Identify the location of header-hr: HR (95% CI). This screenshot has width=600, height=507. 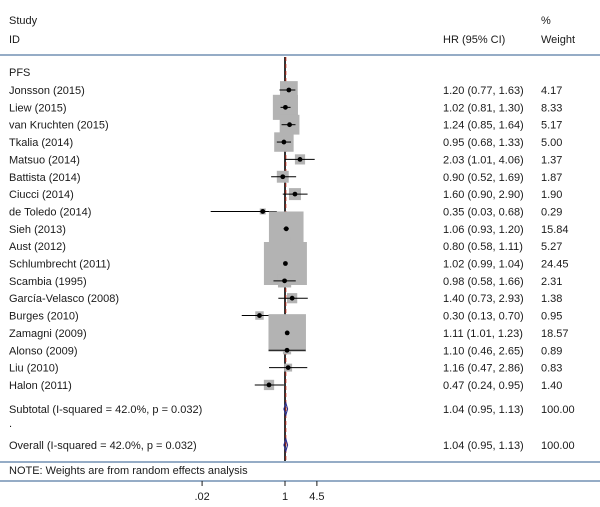
(474, 40).